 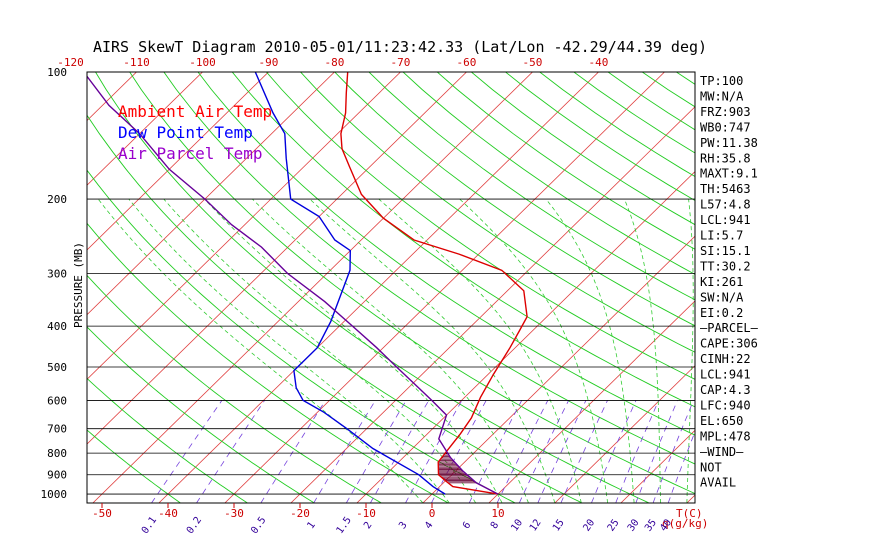 What do you see at coordinates (729, 344) in the screenshot?
I see `side-panel-item: CAPE:306` at bounding box center [729, 344].